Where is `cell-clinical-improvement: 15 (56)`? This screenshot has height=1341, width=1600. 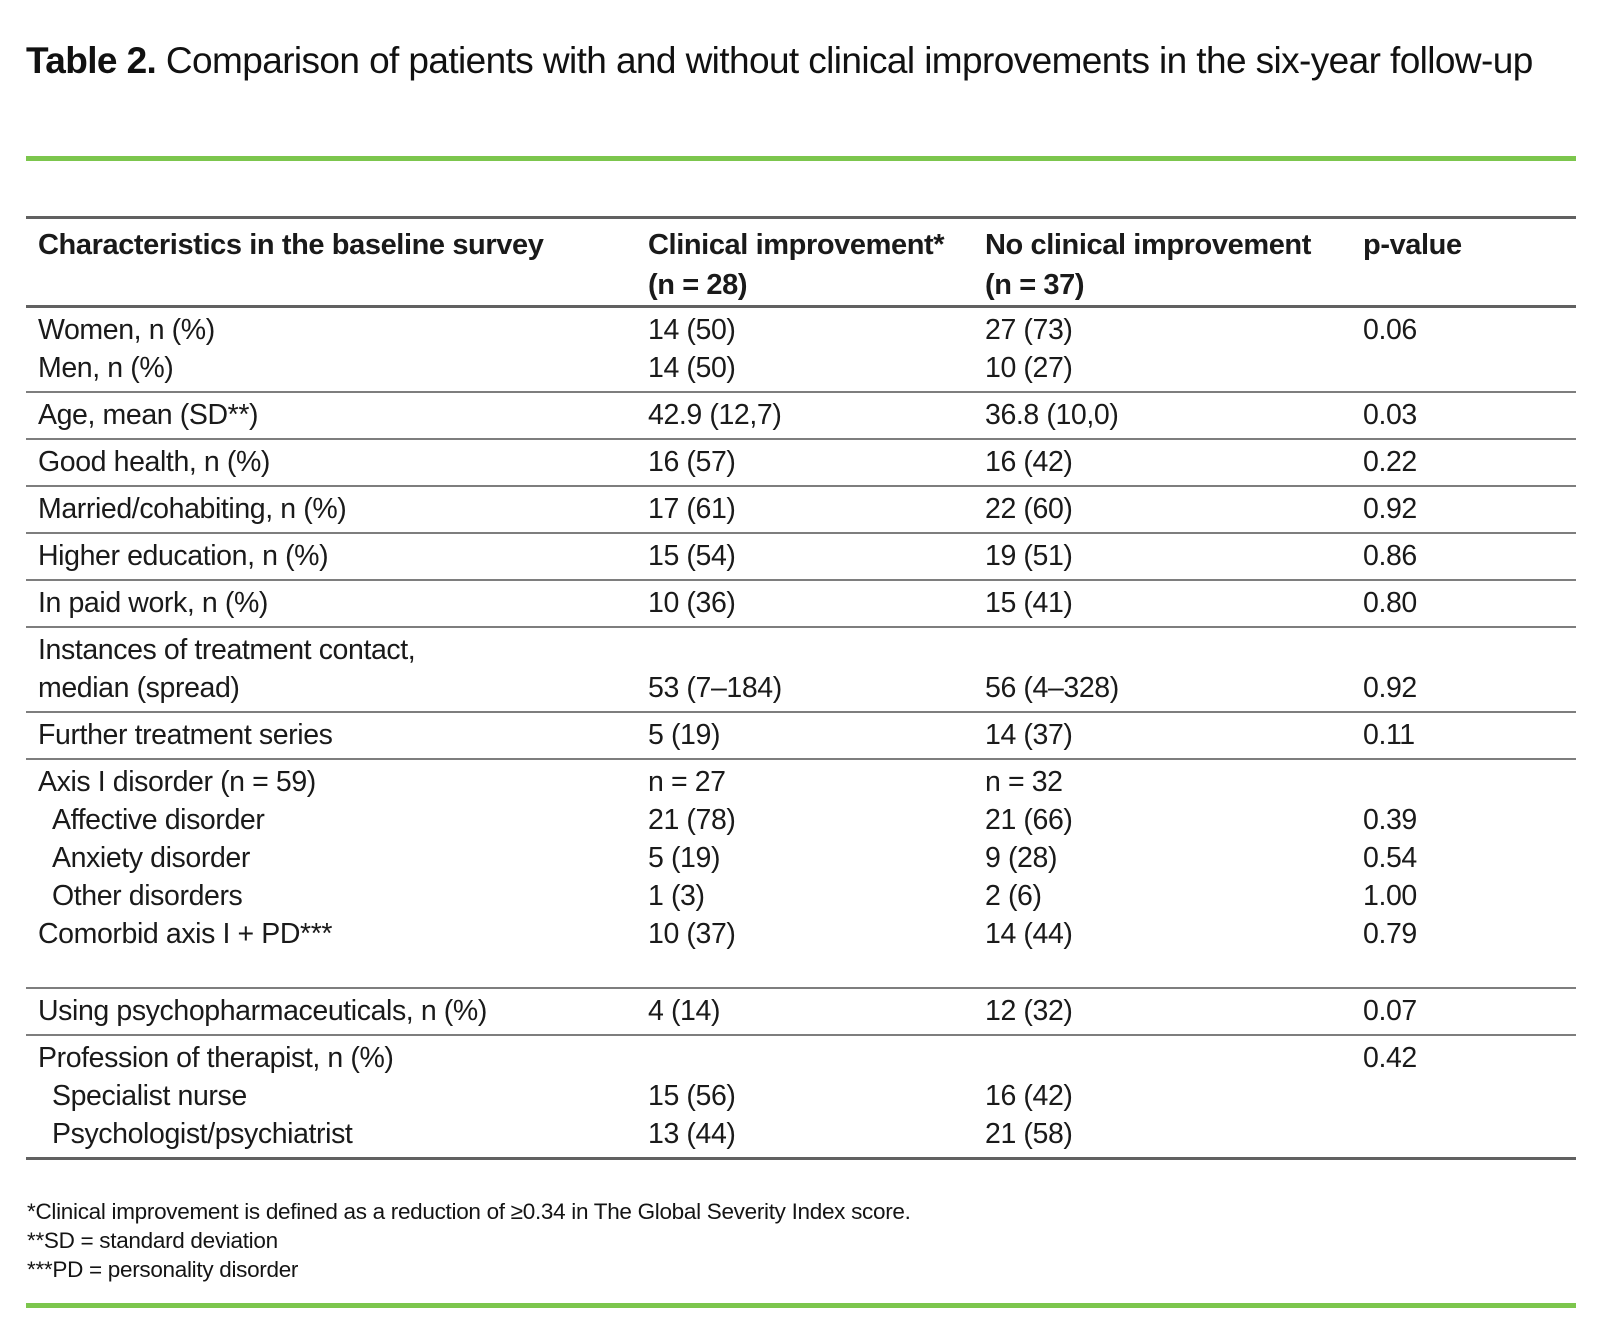 cell-clinical-improvement: 15 (56) is located at coordinates (692, 1096).